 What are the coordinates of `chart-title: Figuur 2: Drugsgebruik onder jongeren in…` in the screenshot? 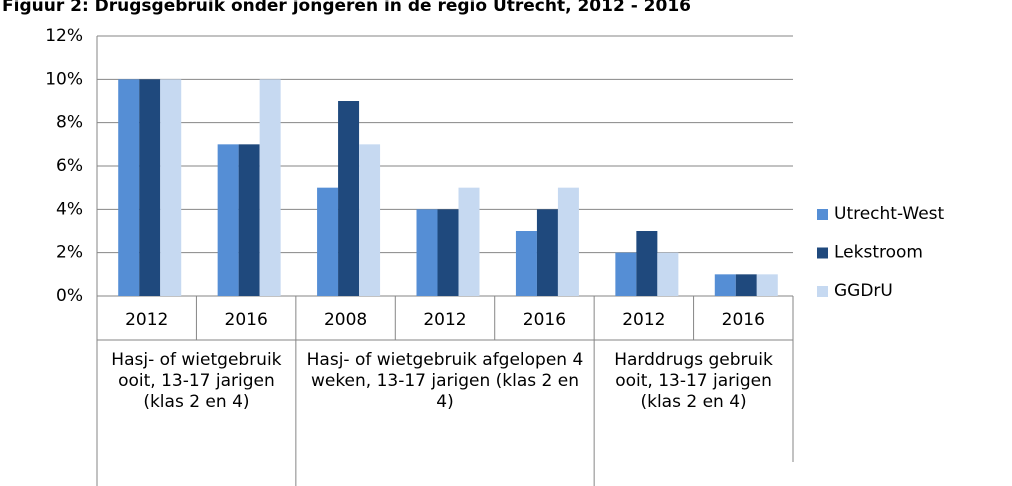 It's located at (346, 8).